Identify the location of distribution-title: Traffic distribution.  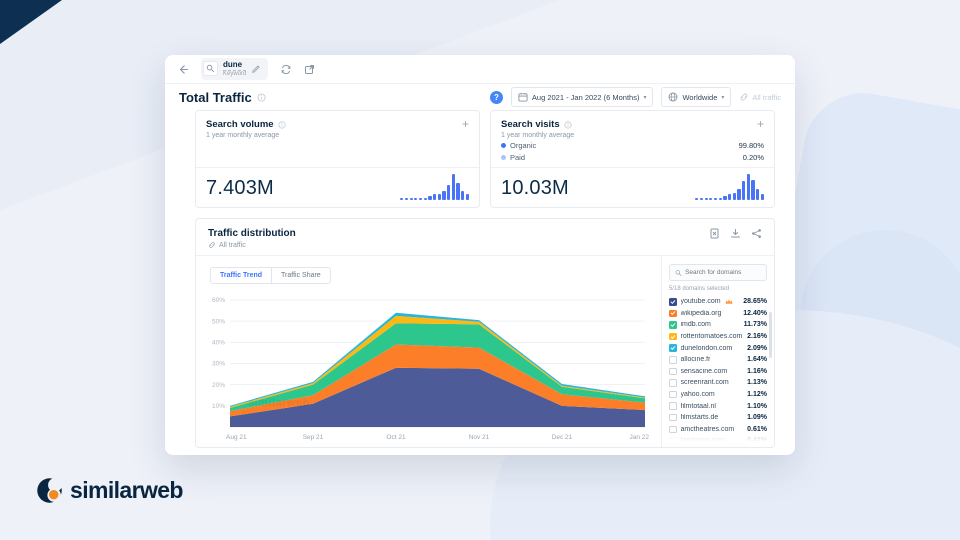
(252, 233).